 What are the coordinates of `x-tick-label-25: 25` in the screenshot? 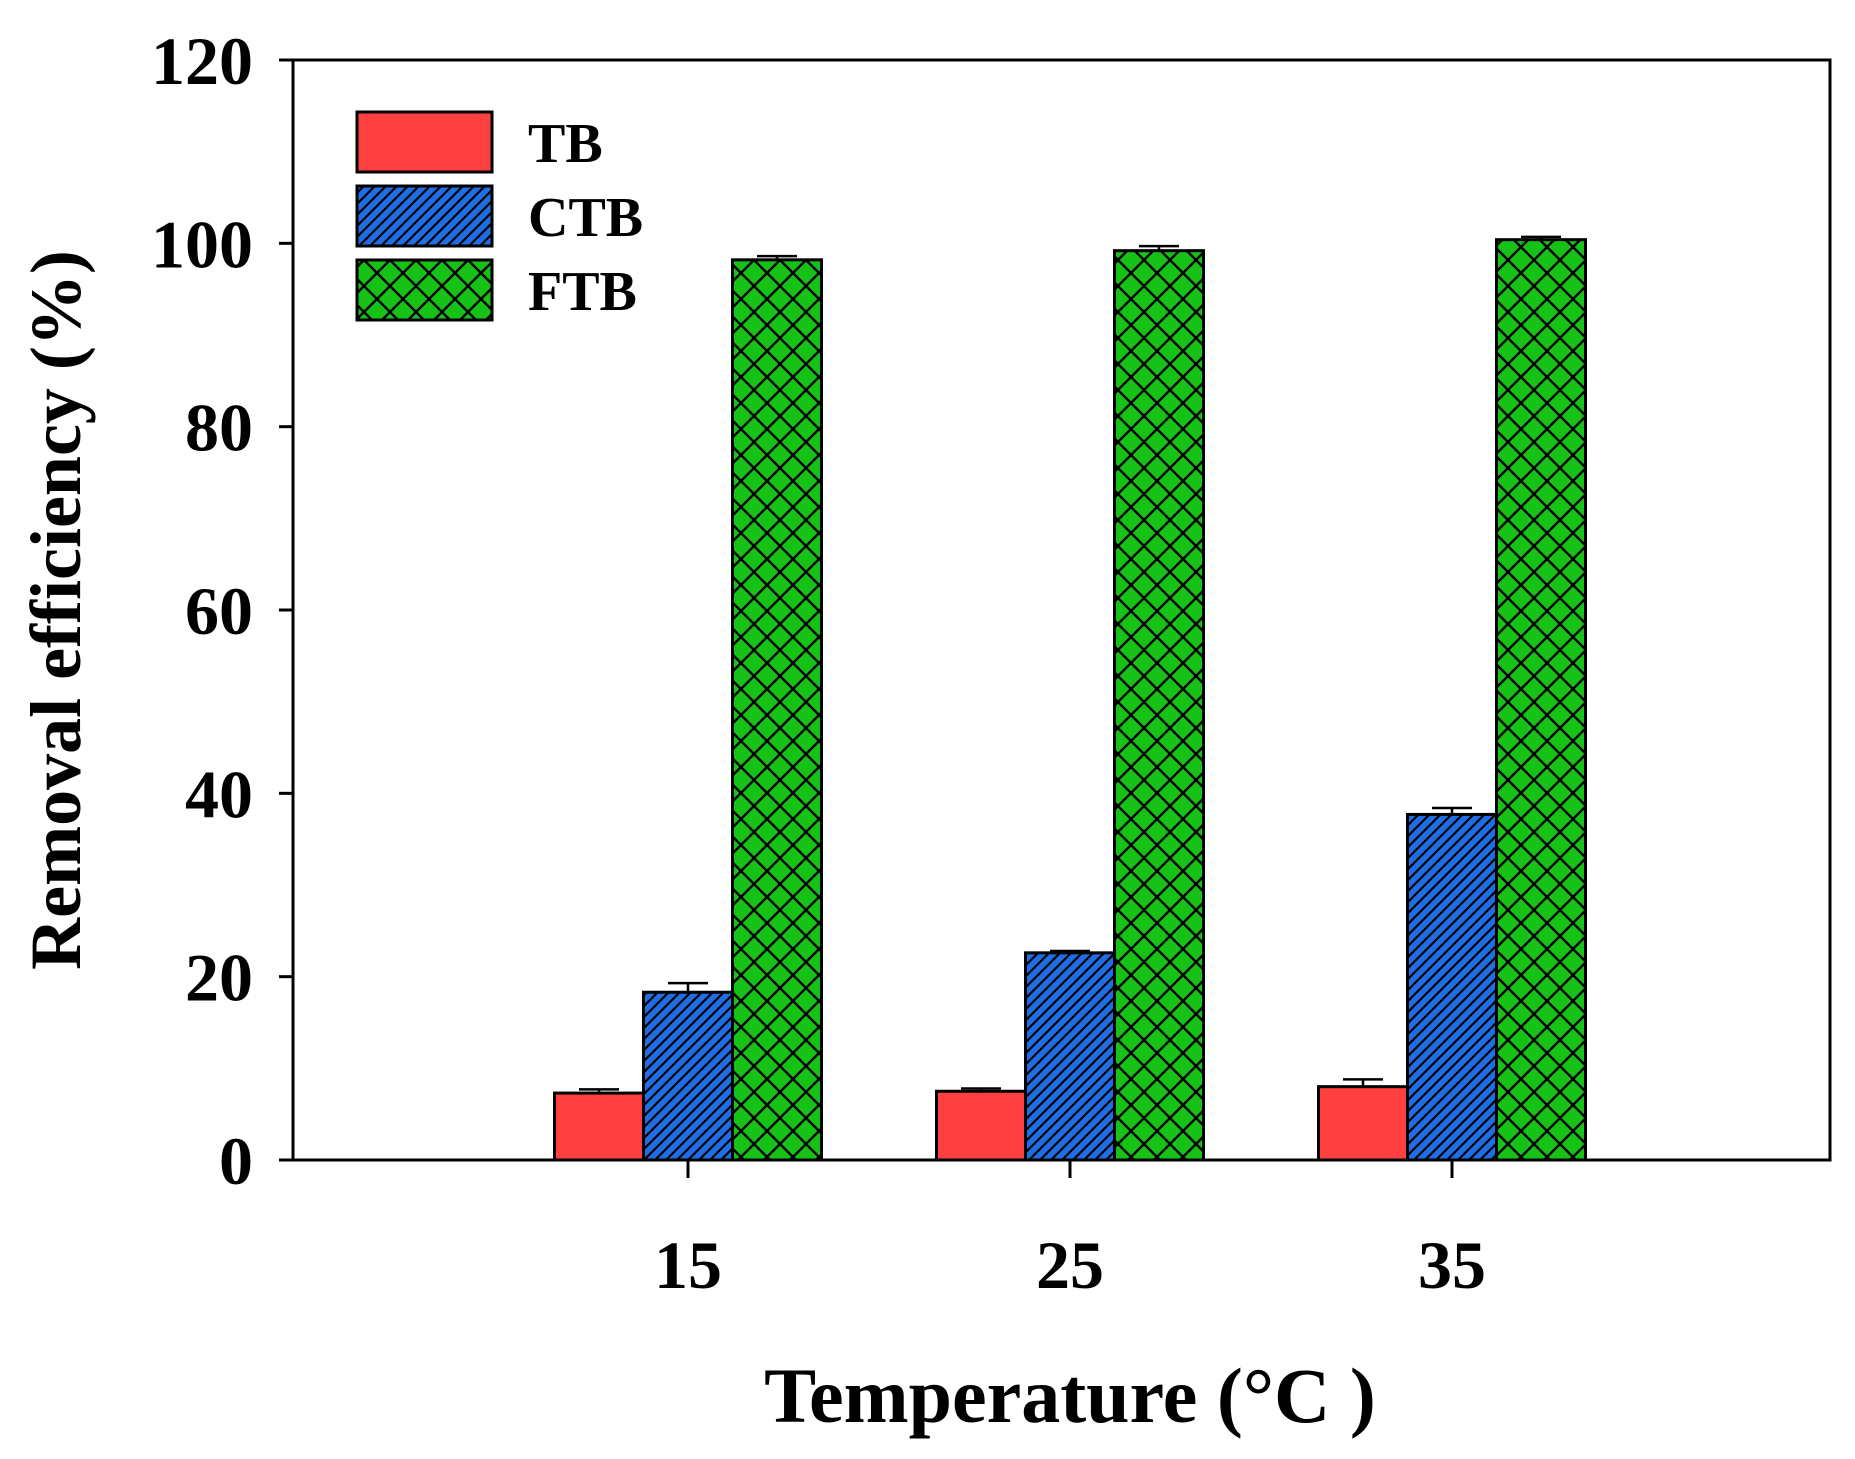 It's located at (1070, 1265).